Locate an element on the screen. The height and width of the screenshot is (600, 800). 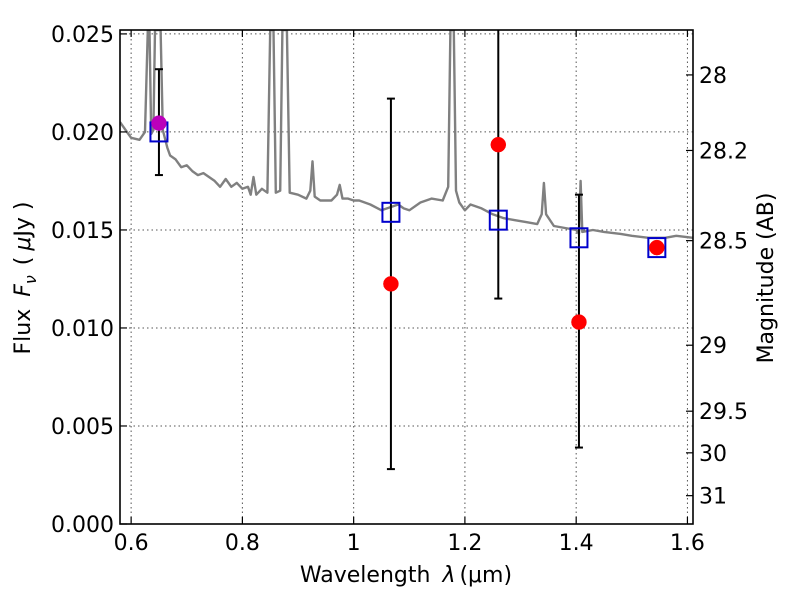
y2-tick-label: 29.5 is located at coordinates (723, 412).